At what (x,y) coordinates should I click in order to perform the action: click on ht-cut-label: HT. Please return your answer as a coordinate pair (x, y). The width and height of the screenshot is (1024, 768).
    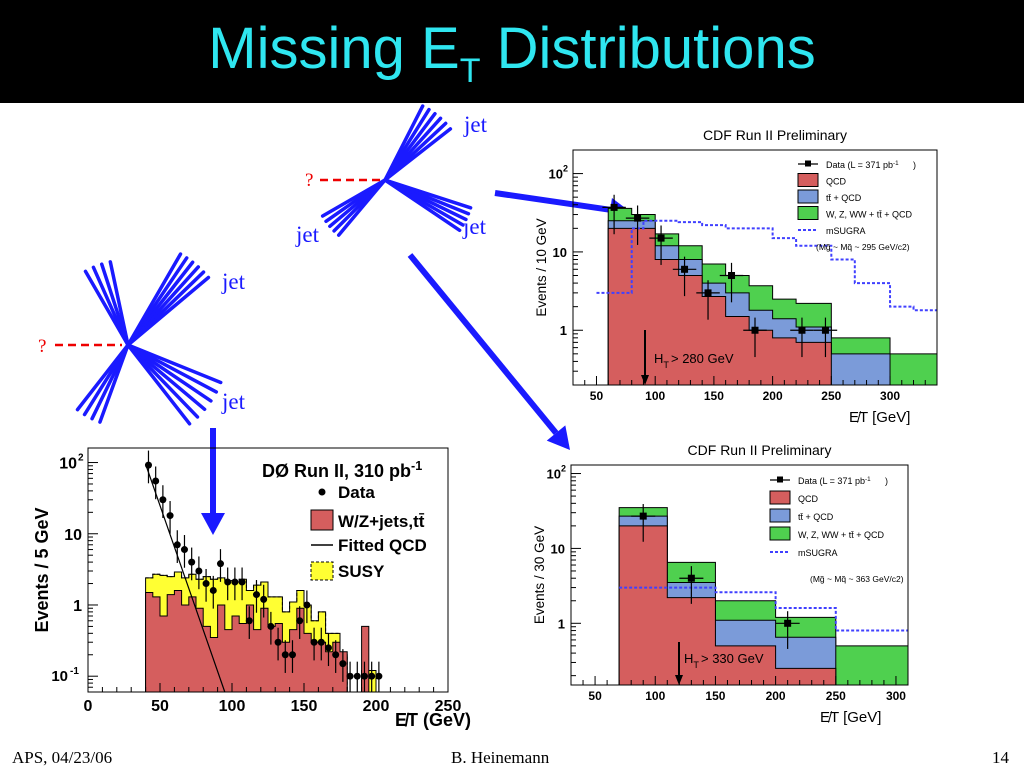
    Looking at the image, I should click on (691, 660).